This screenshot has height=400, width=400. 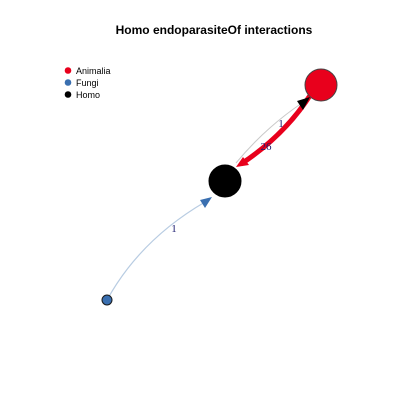 What do you see at coordinates (156, 251) in the screenshot?
I see `edge-fungi-to-homo` at bounding box center [156, 251].